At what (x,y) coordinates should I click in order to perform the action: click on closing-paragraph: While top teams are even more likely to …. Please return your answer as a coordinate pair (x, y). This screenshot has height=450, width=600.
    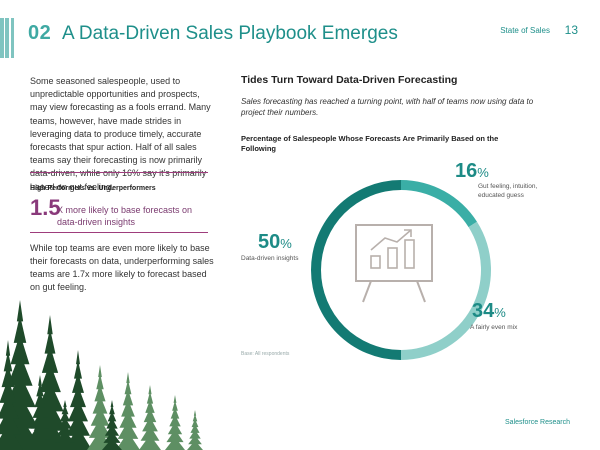
    Looking at the image, I should click on (122, 267).